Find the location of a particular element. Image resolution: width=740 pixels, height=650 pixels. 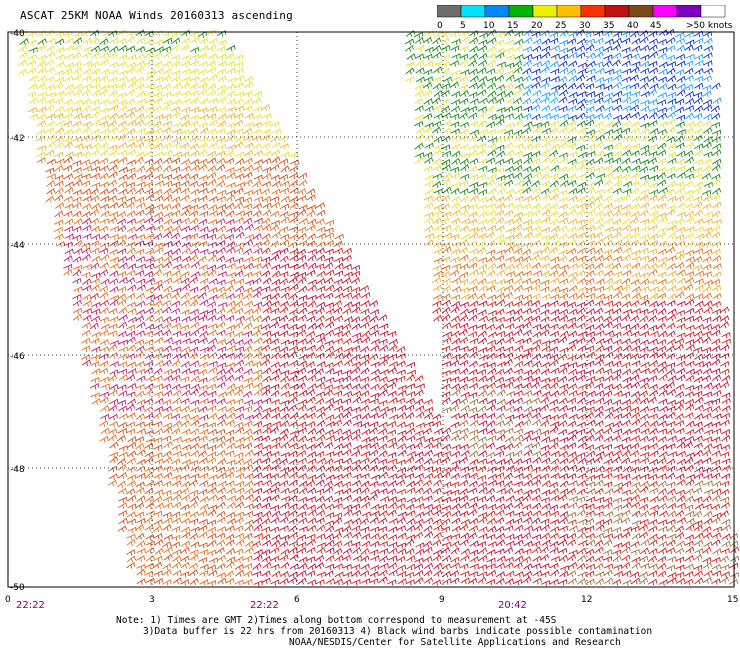

time-label-right: 20:42 is located at coordinates (512, 605).